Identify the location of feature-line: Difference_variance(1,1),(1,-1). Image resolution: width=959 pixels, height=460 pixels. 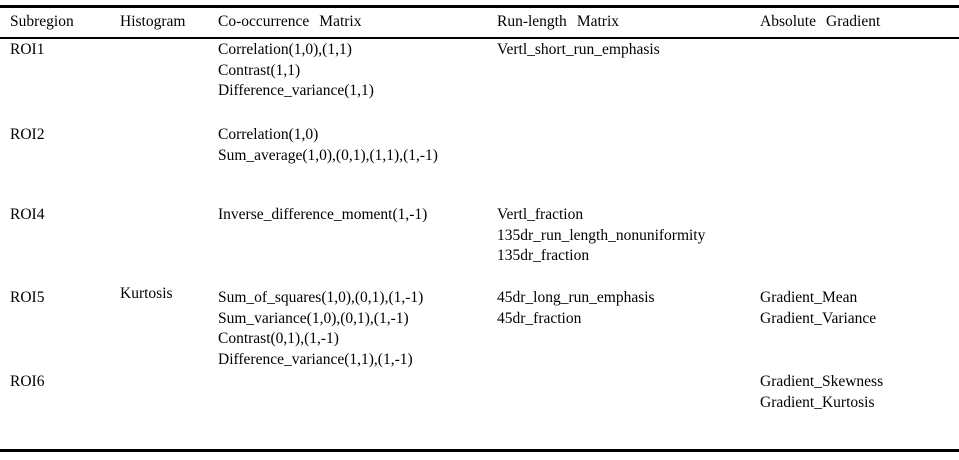
(315, 359).